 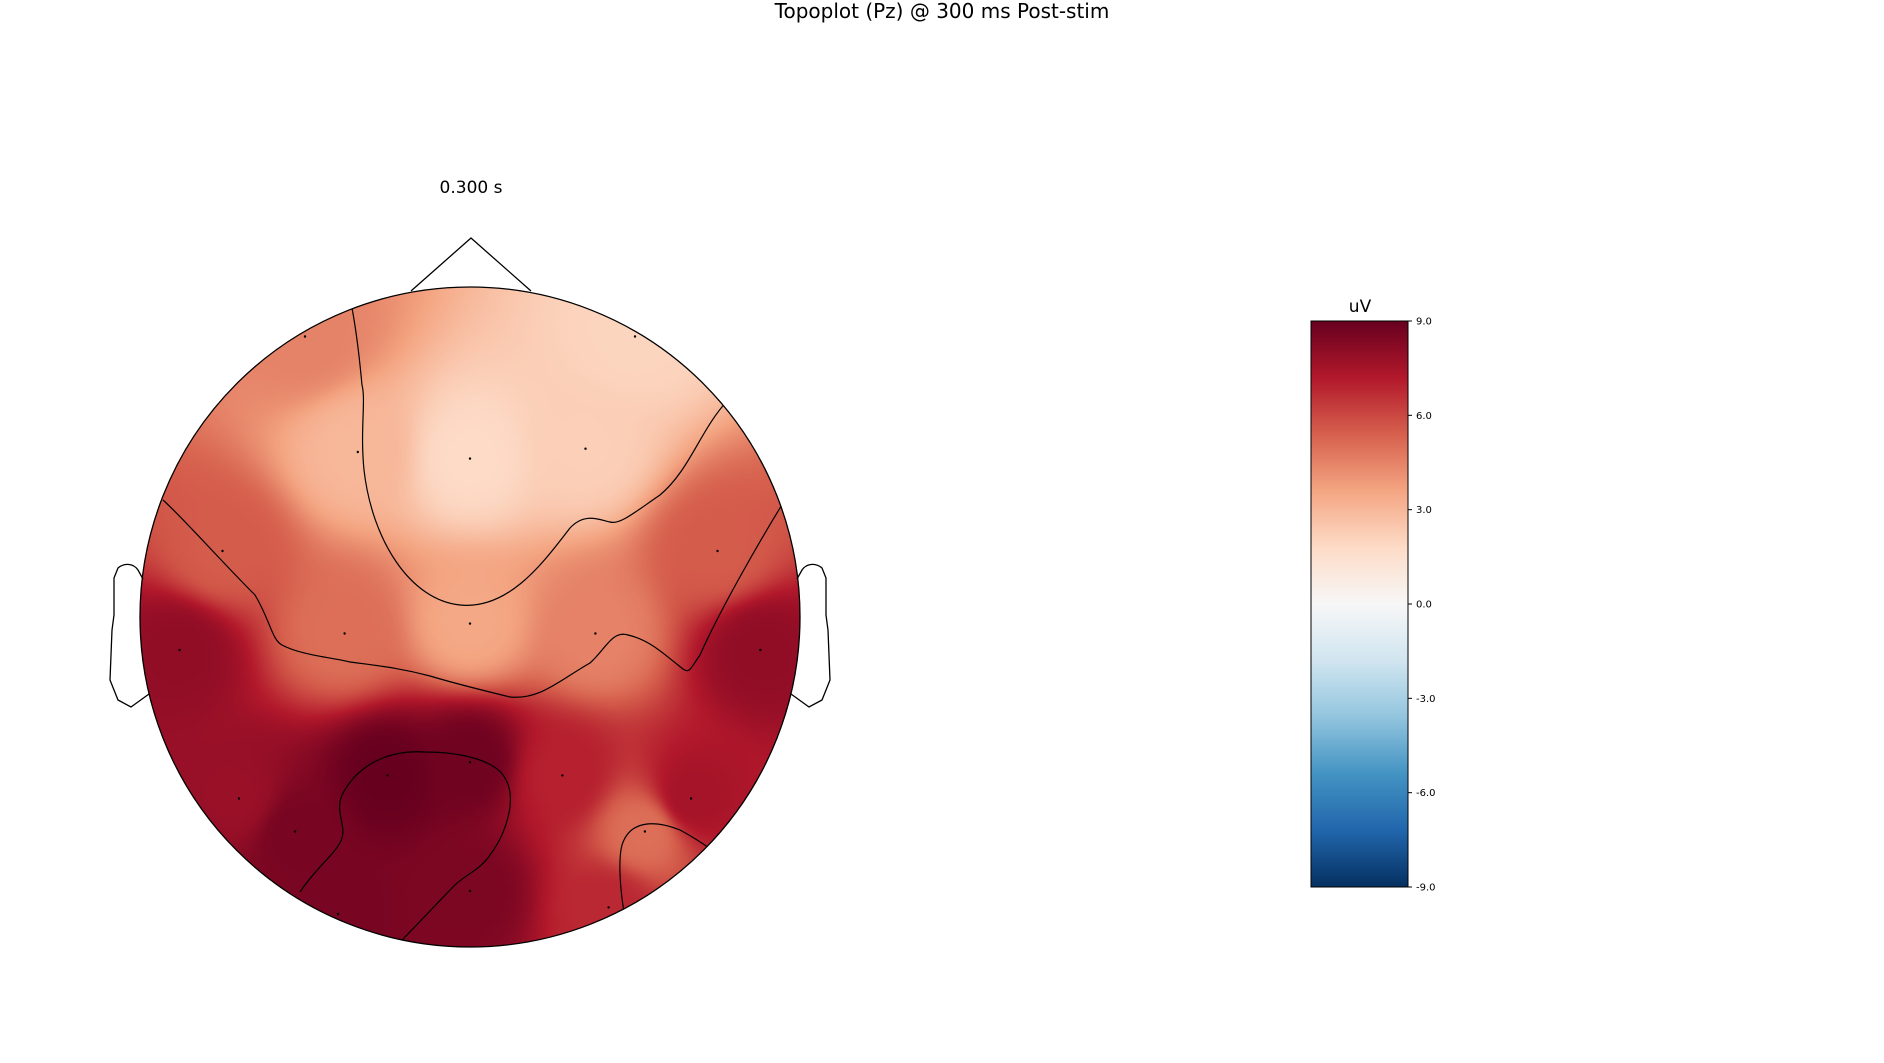 What do you see at coordinates (666, 871) in the screenshot?
I see `contour-line-low-lobe` at bounding box center [666, 871].